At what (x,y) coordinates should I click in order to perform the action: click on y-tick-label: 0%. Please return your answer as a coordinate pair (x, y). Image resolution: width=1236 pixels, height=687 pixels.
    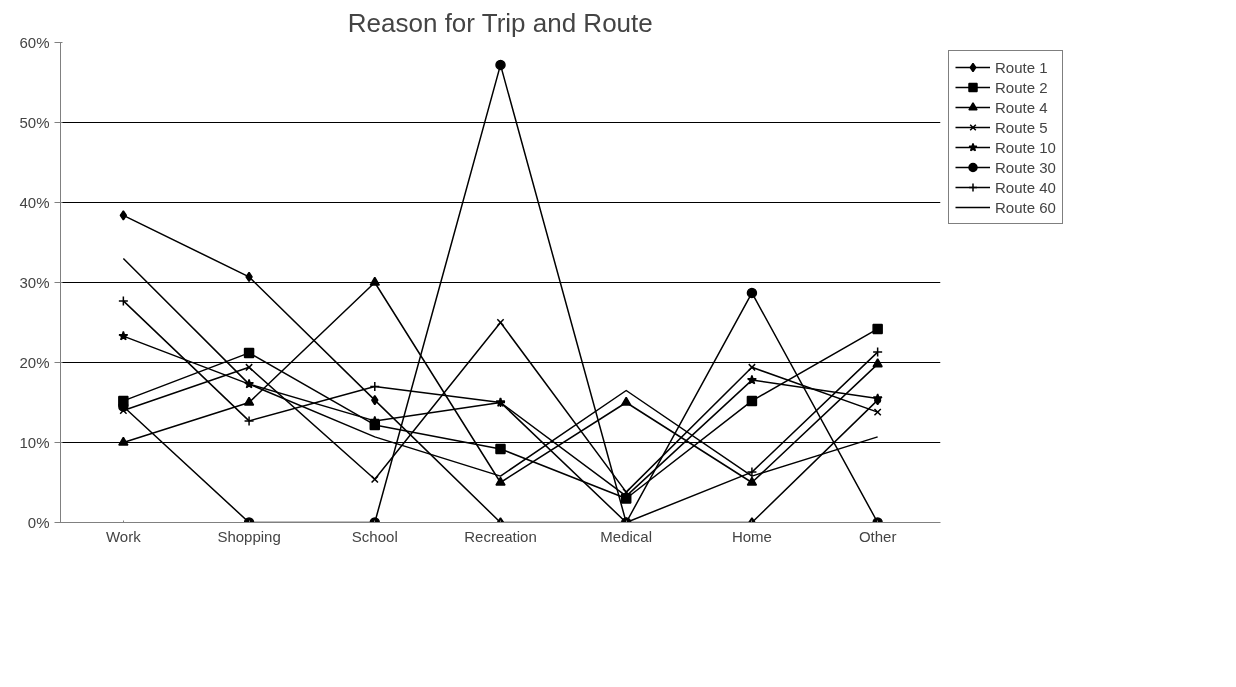
    Looking at the image, I should click on (38, 522).